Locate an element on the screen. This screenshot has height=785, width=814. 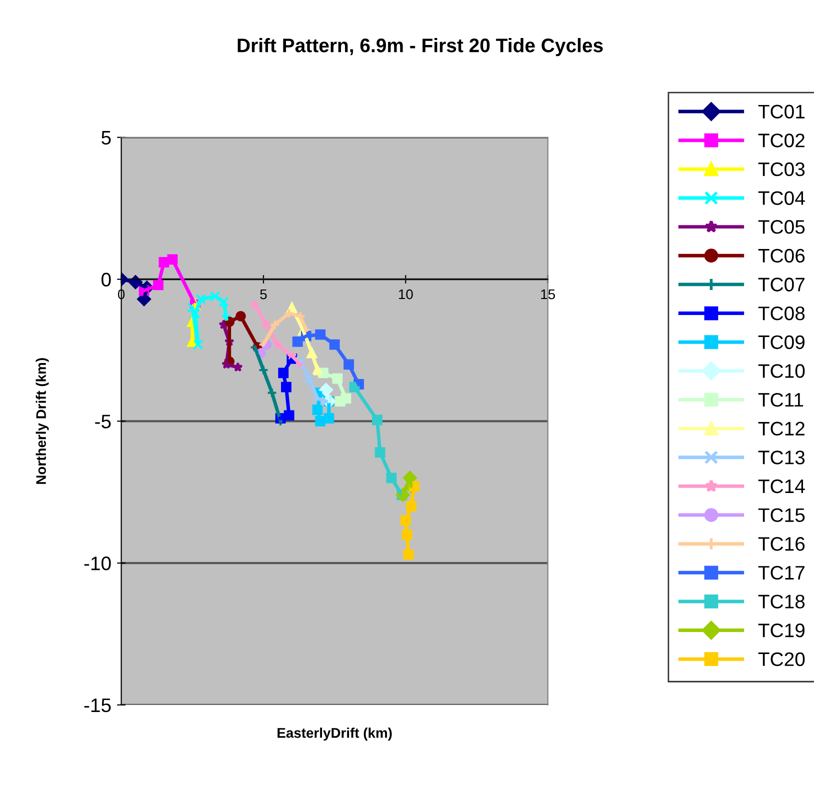
y-axis-title: Northerly Drift (km) is located at coordinates (42, 421).